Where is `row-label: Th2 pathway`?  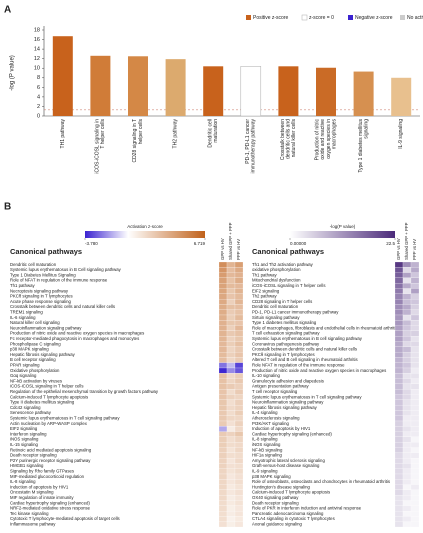 row-label: Th2 pathway is located at coordinates (264, 296).